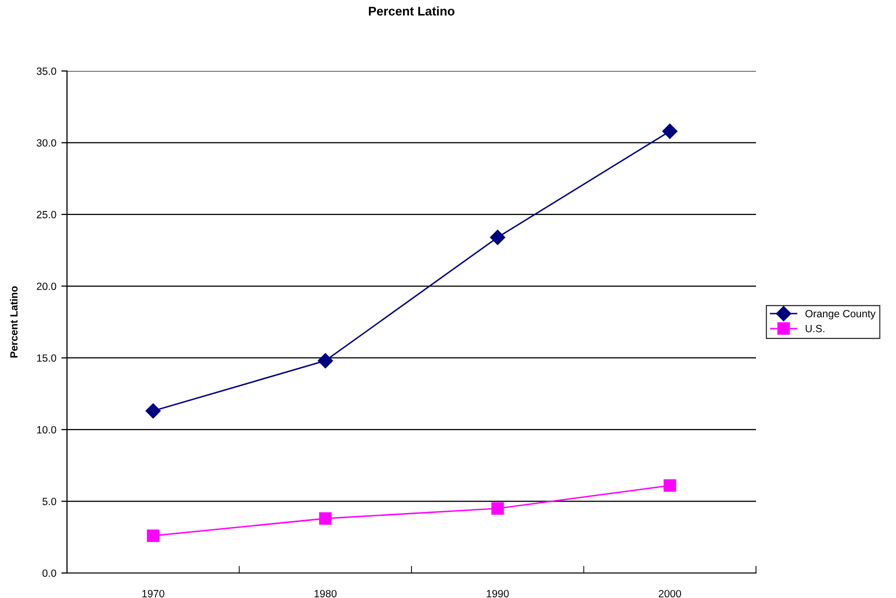 This screenshot has height=598, width=896. I want to click on x-tick-label: 1990, so click(497, 594).